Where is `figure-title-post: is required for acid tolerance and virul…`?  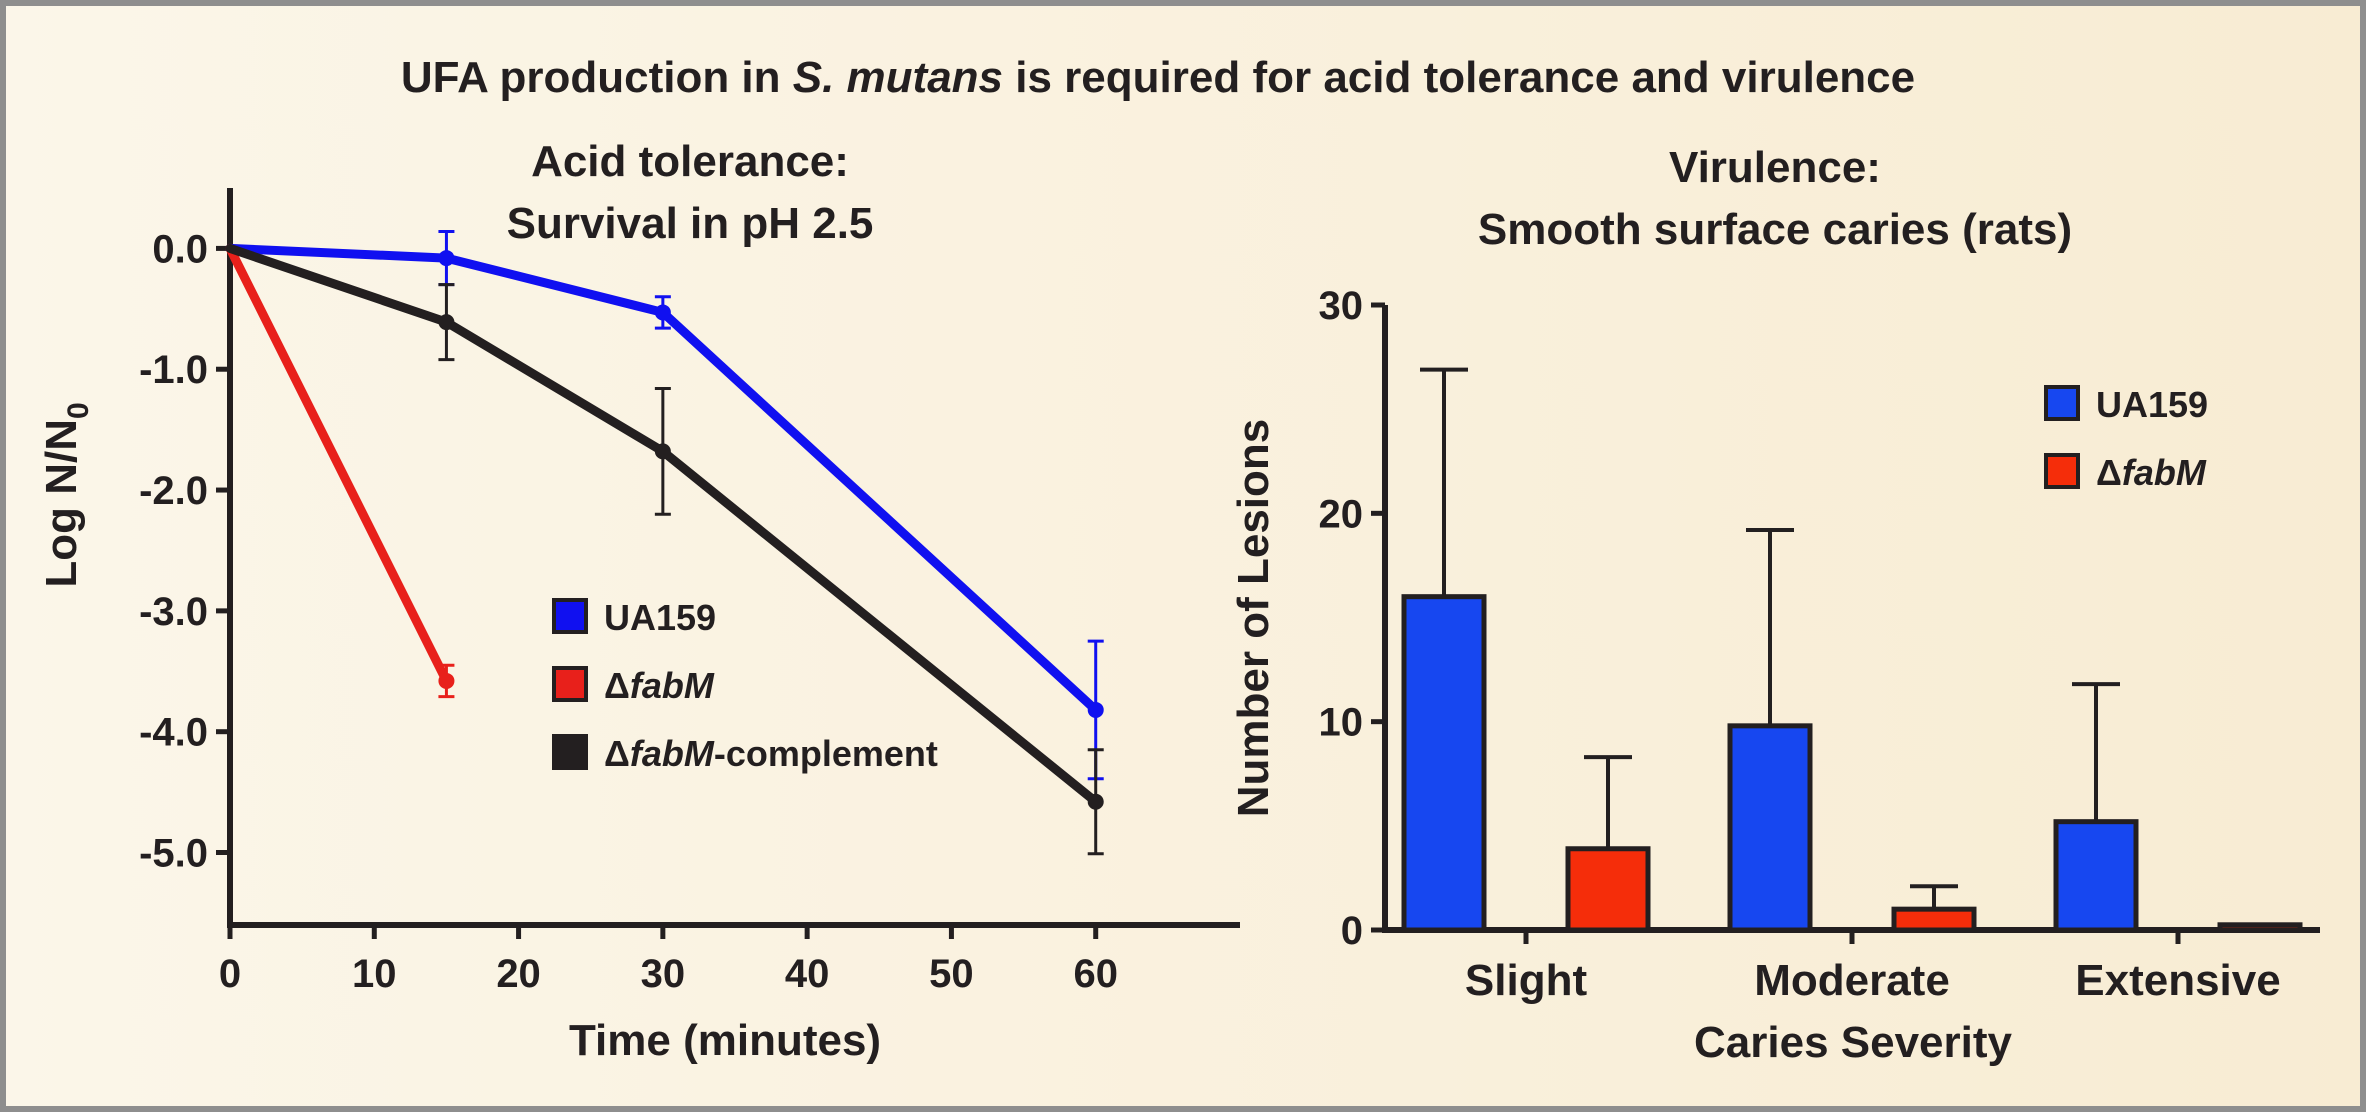 figure-title-post: is required for acid tolerance and virul… is located at coordinates (1459, 77).